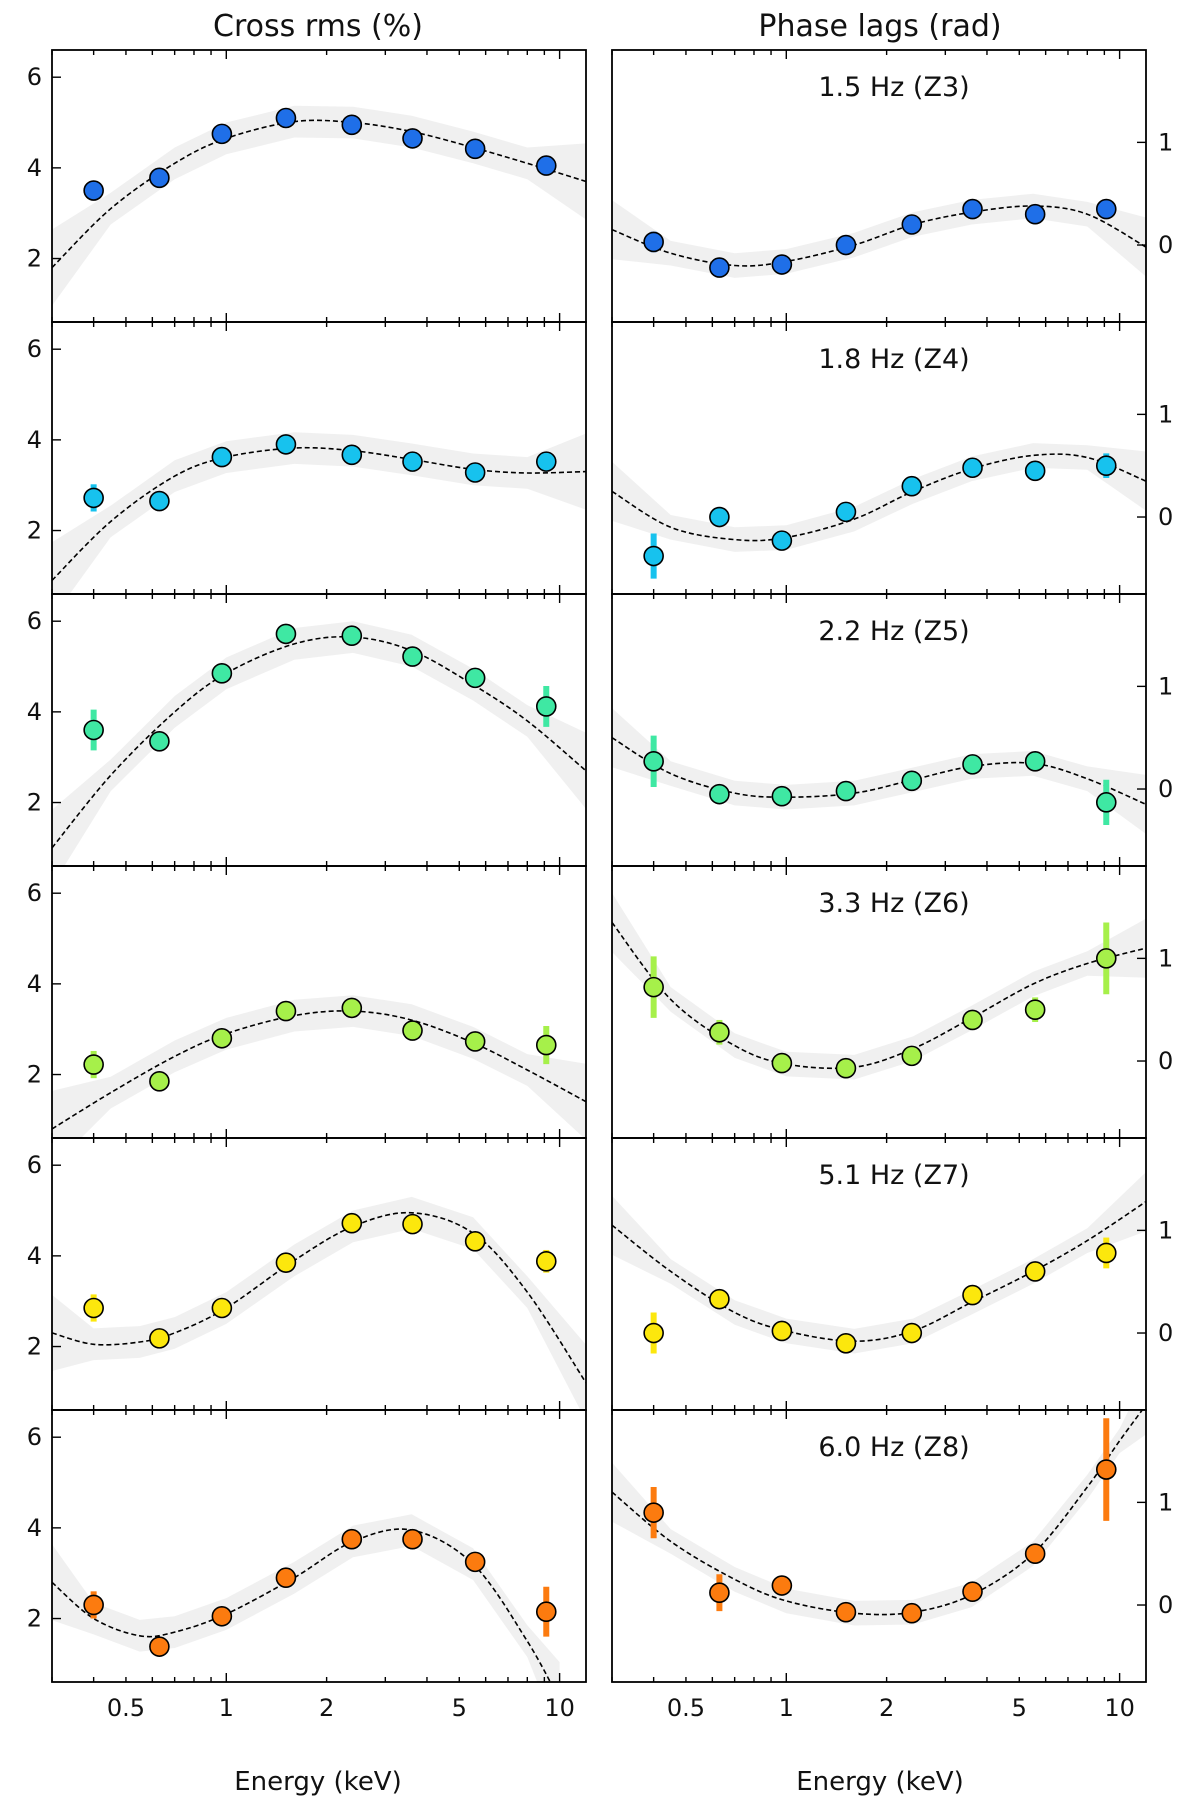  I want to click on panel-frequency-label: 6.0 Hz (Z8), so click(893, 1447).